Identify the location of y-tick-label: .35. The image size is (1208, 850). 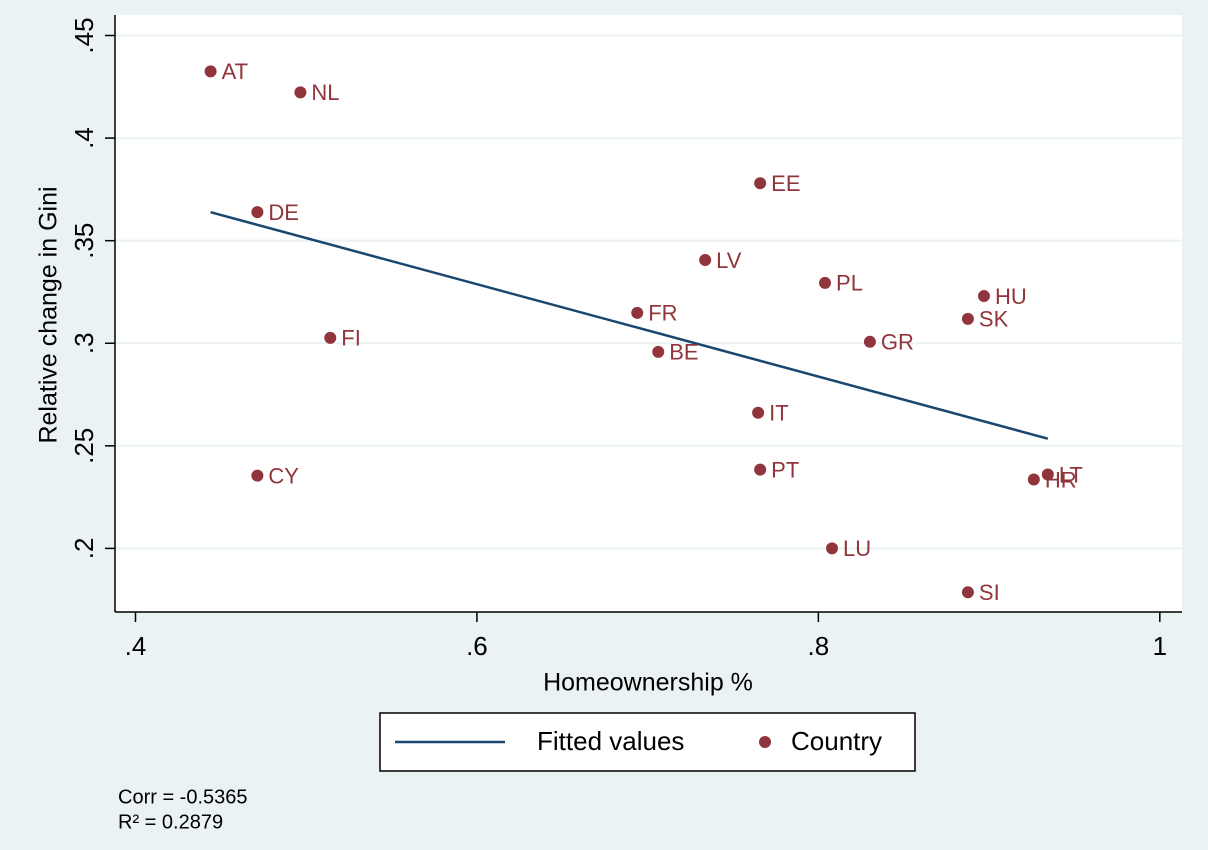
(84, 241).